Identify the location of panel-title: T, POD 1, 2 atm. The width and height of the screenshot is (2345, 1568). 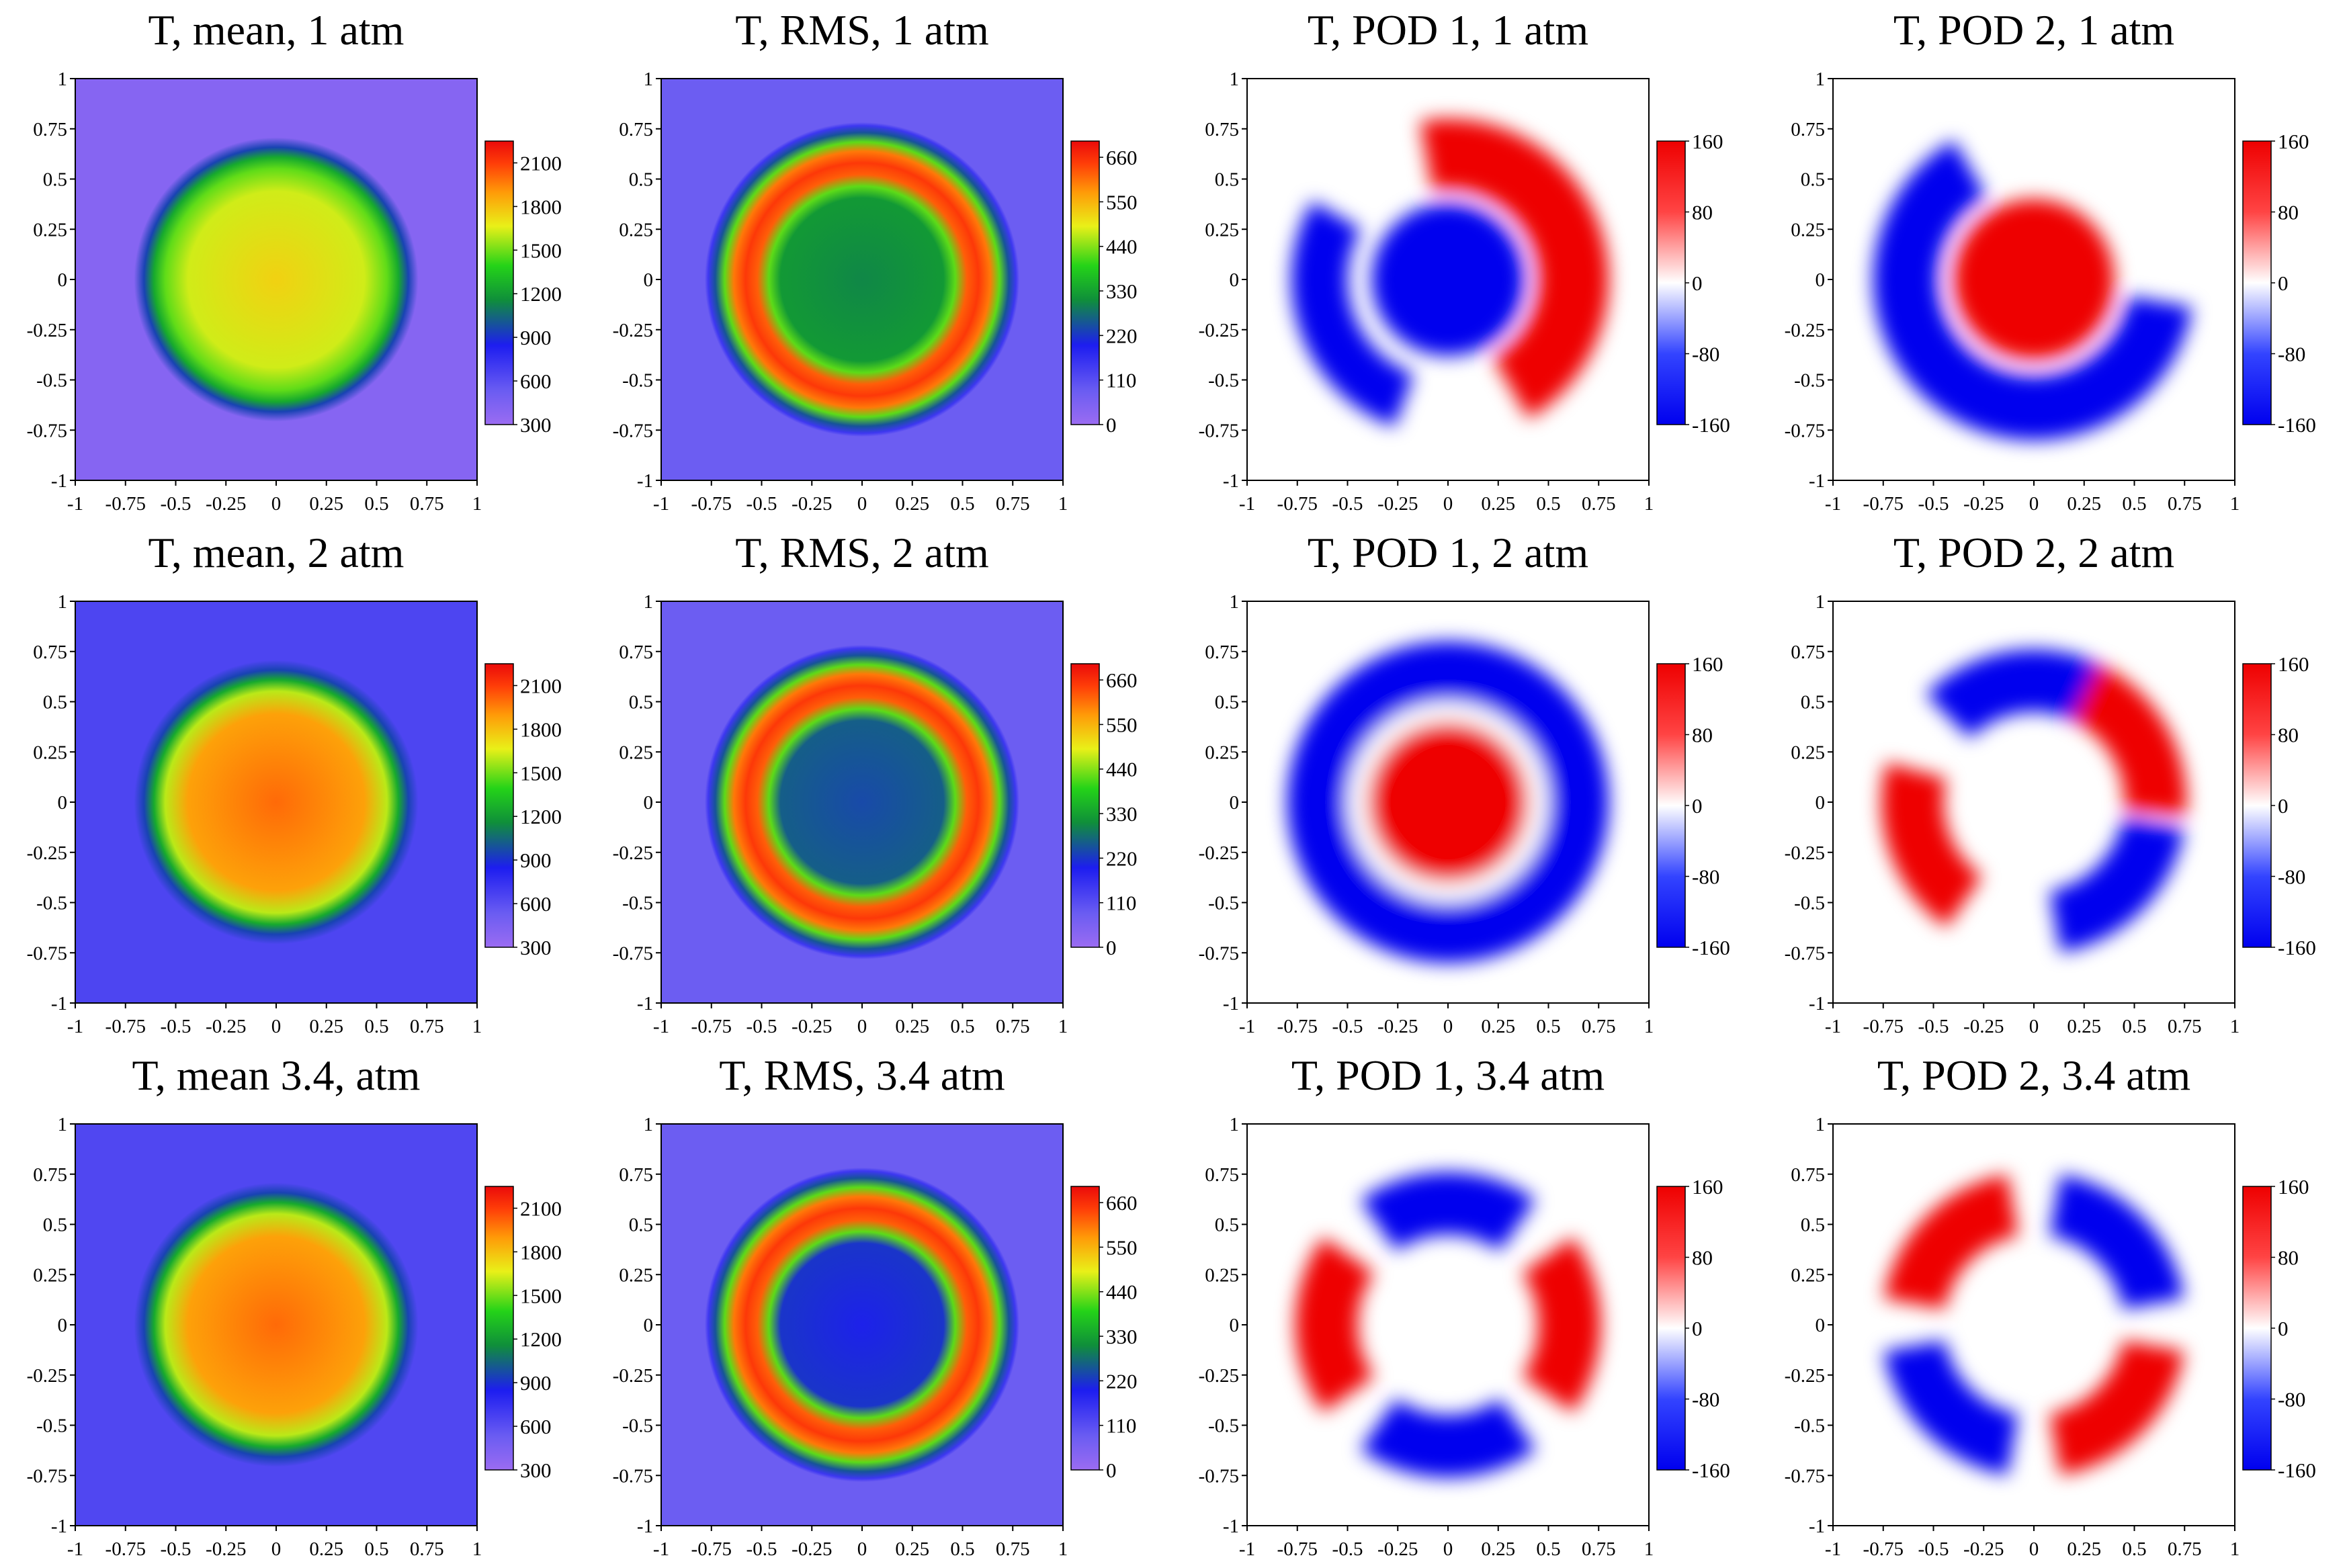
(1448, 552).